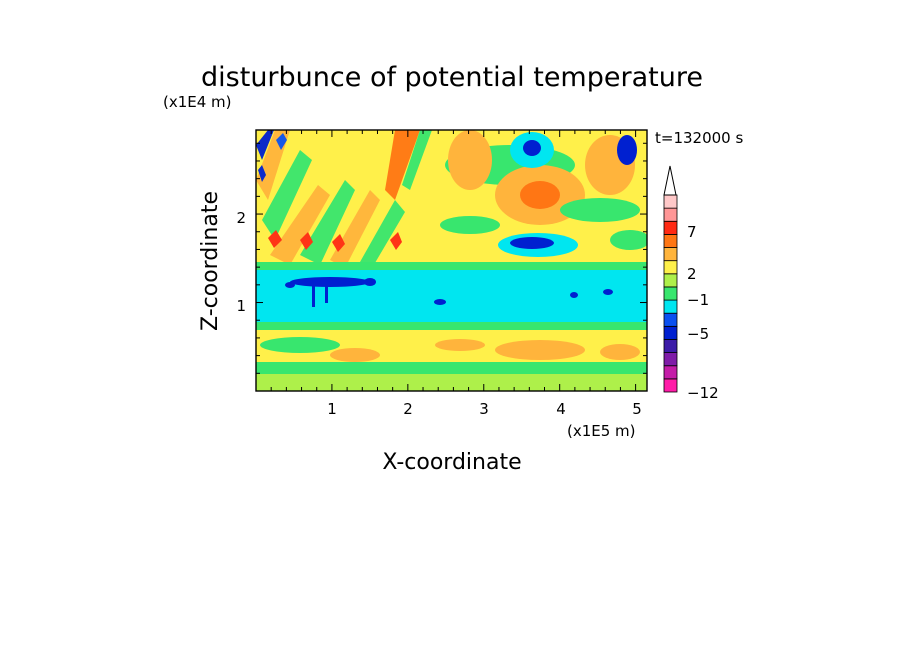  Describe the element at coordinates (561, 409) in the screenshot. I see `x-tick-label: 4` at that location.